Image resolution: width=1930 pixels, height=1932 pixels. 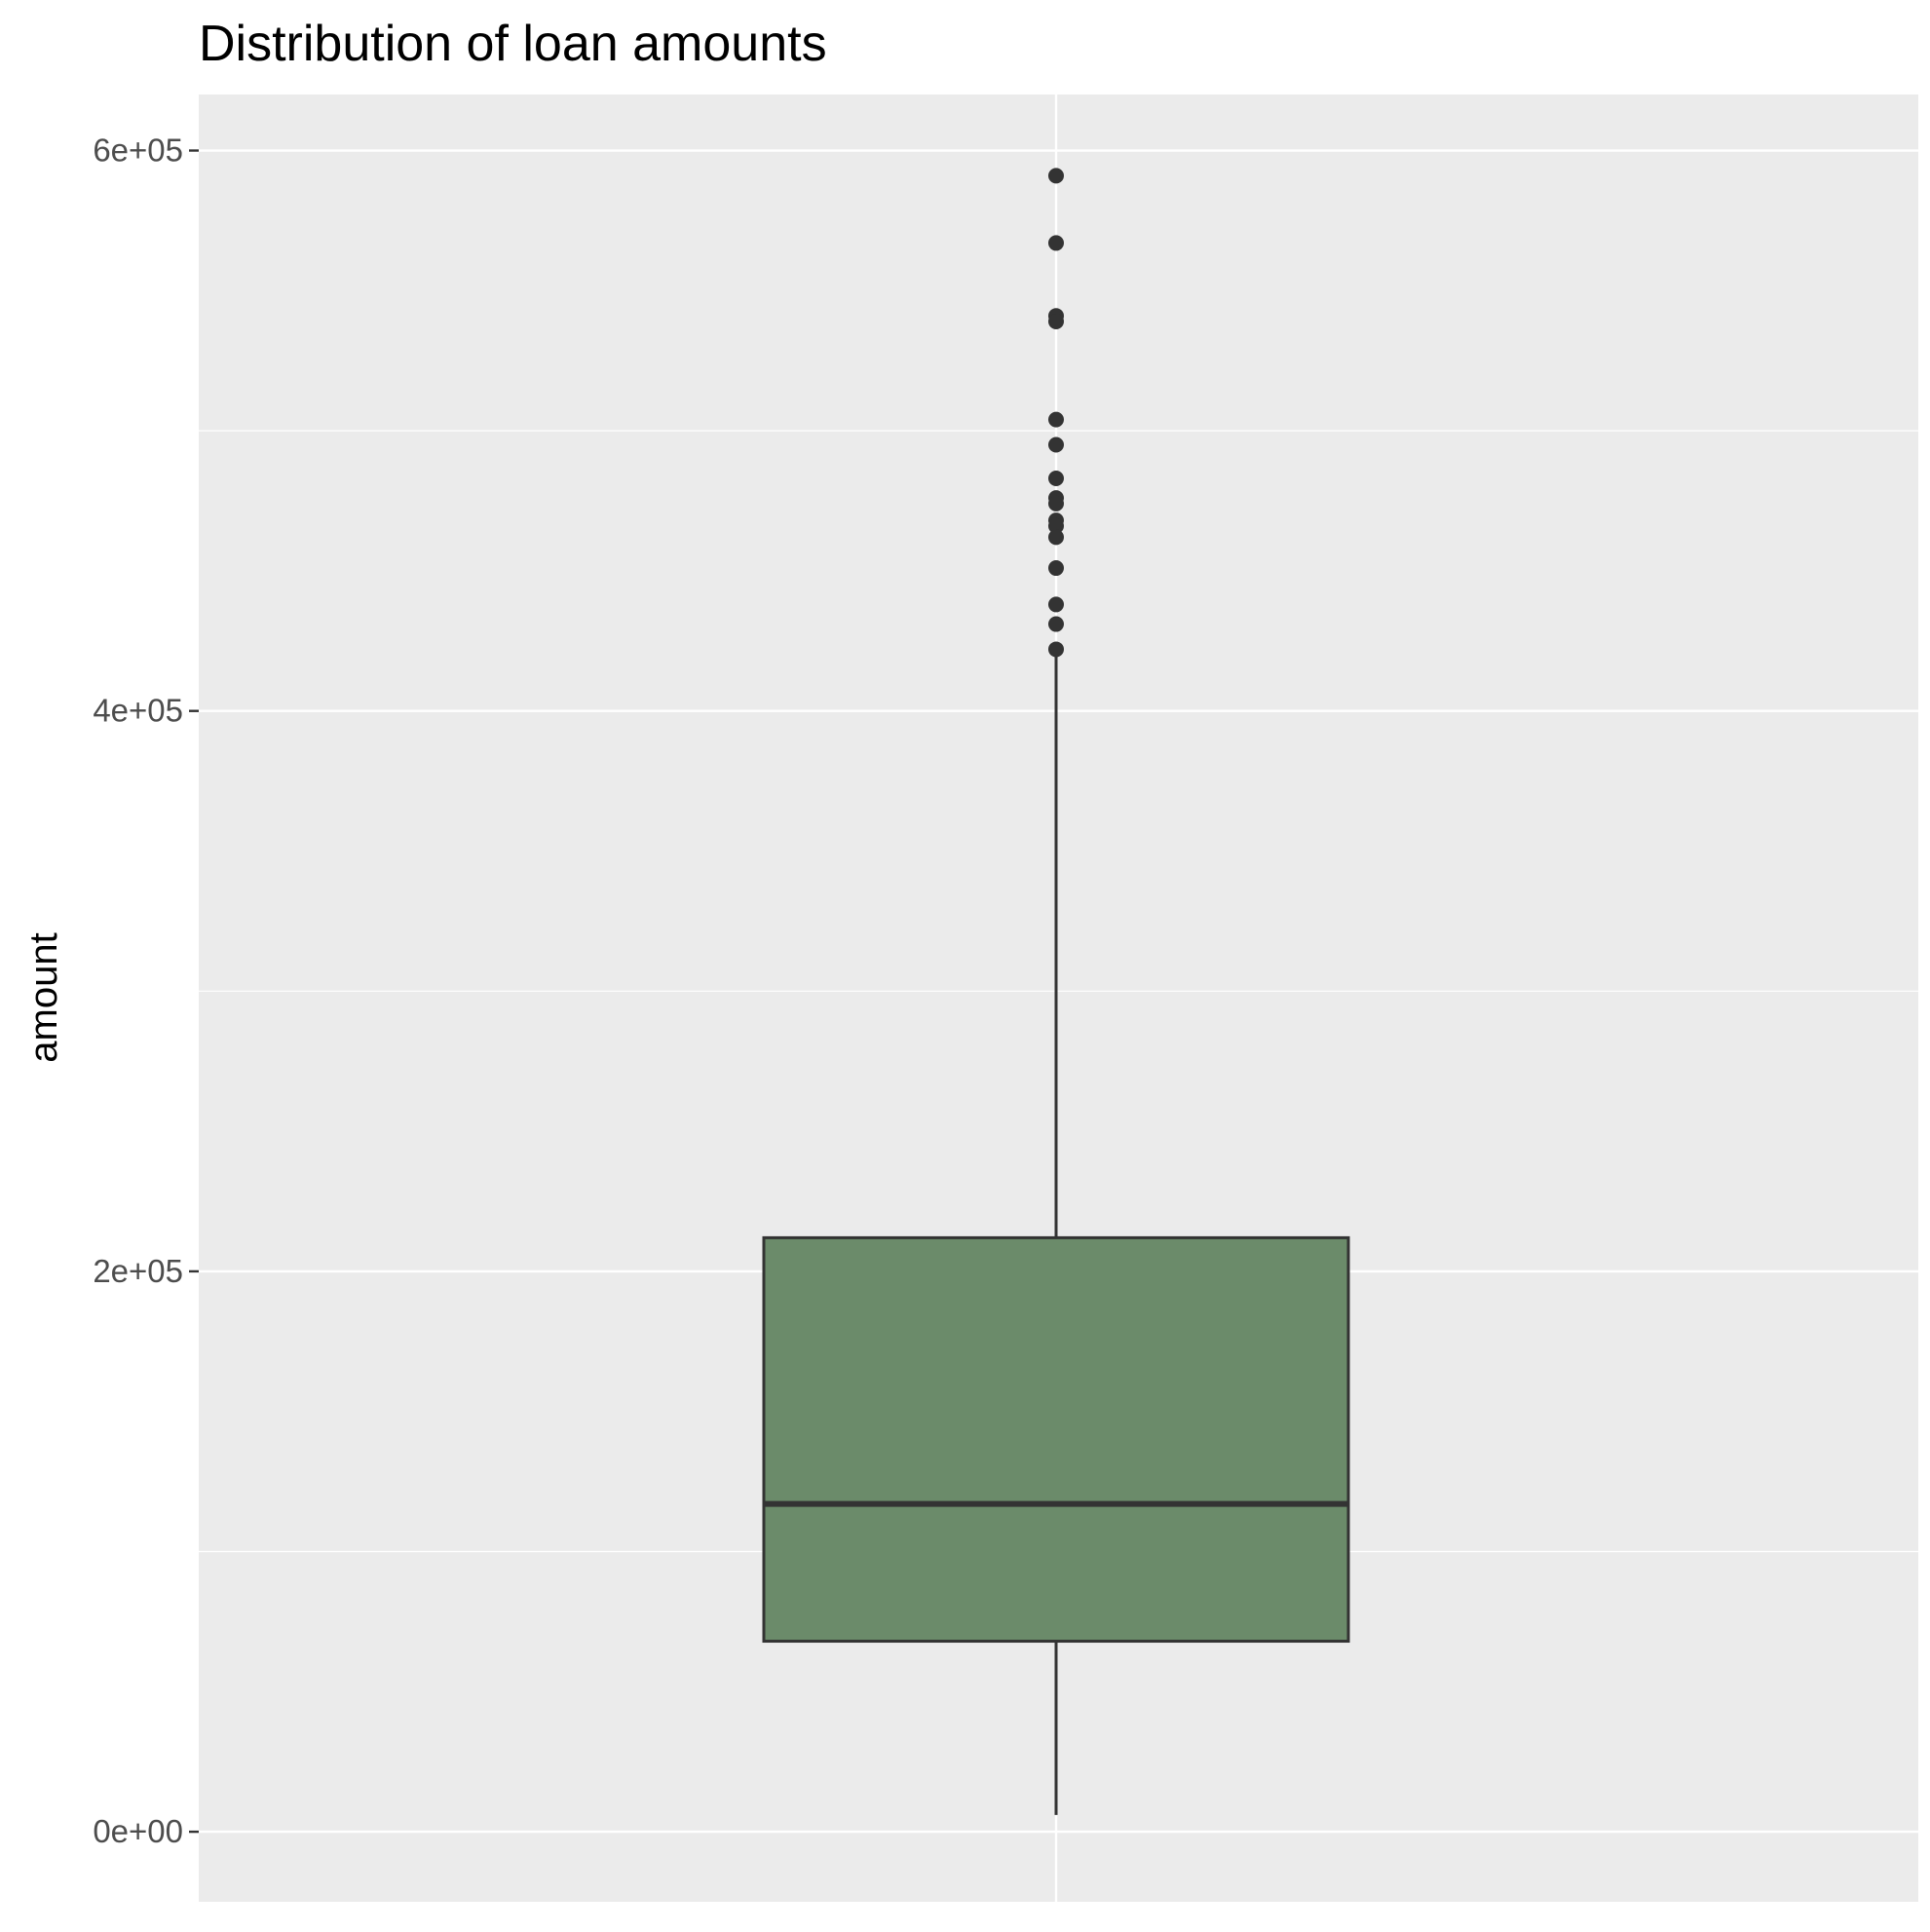 I want to click on outlier-points, so click(x=1056, y=413).